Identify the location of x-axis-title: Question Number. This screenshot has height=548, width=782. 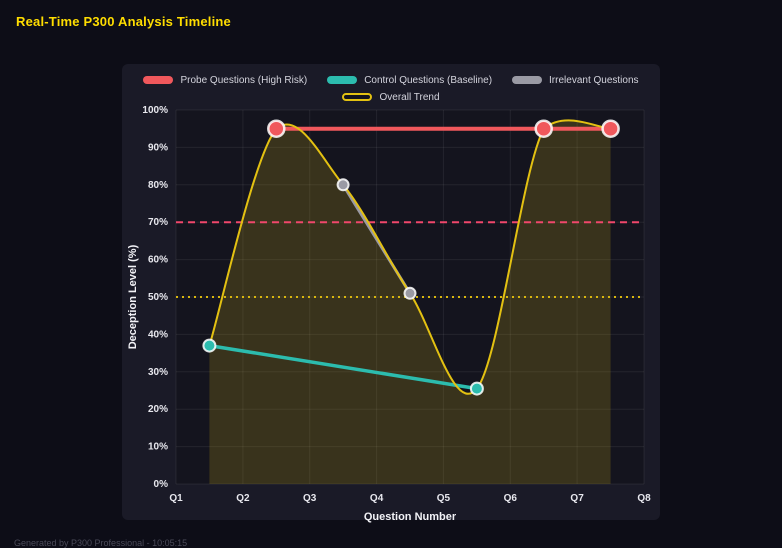
(410, 517).